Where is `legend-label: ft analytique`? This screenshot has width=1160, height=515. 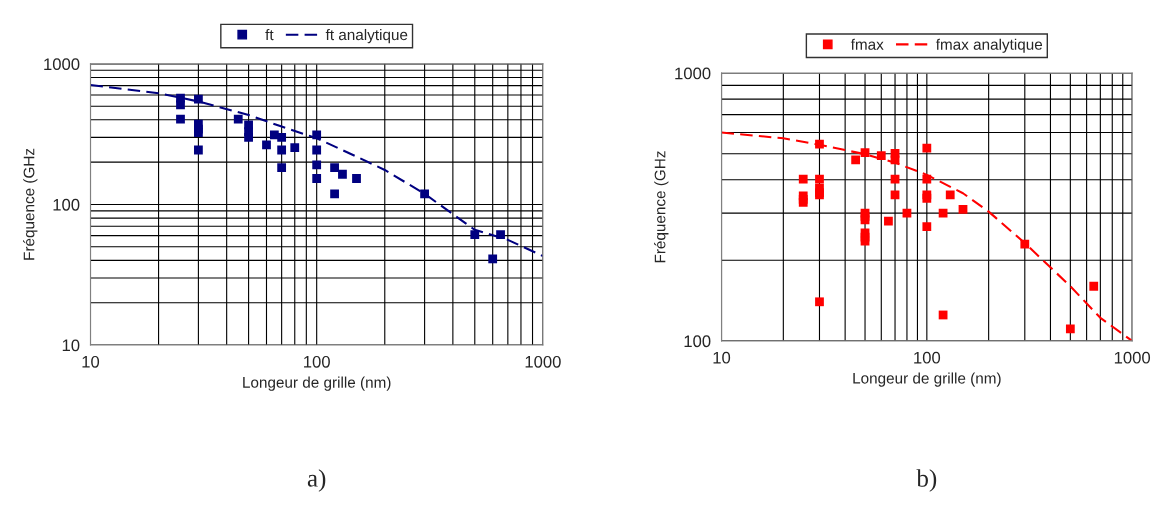 legend-label: ft analytique is located at coordinates (366, 36).